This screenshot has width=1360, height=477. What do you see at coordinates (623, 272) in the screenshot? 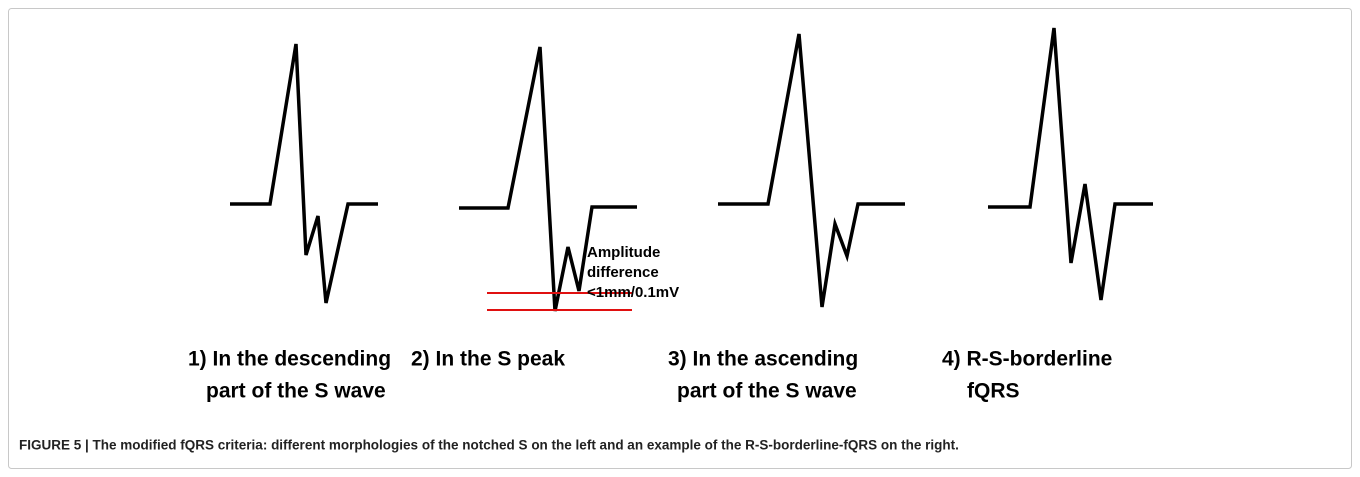
I see `annotation-line: difference` at bounding box center [623, 272].